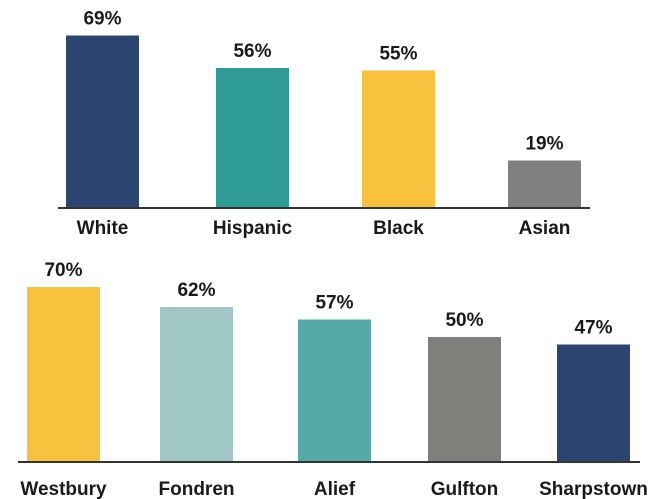 This screenshot has width=667, height=499. Describe the element at coordinates (545, 228) in the screenshot. I see `category-label: Asian` at that location.